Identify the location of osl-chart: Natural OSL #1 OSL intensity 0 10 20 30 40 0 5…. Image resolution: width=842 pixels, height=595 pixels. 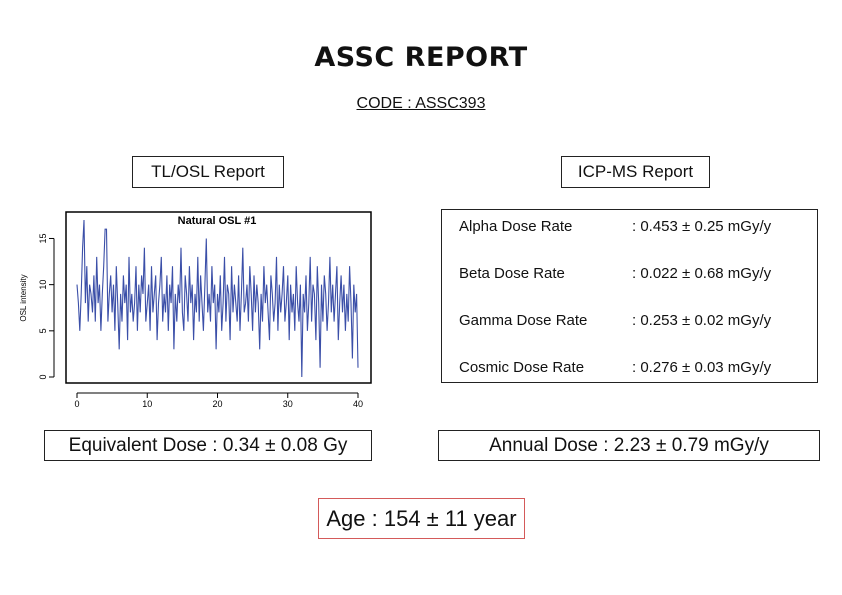
(195, 310).